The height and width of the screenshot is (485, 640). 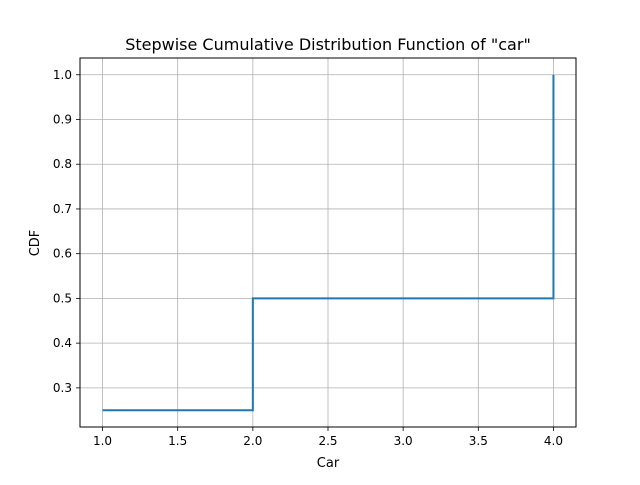 What do you see at coordinates (252, 441) in the screenshot?
I see `x-tick-label: 2.0` at bounding box center [252, 441].